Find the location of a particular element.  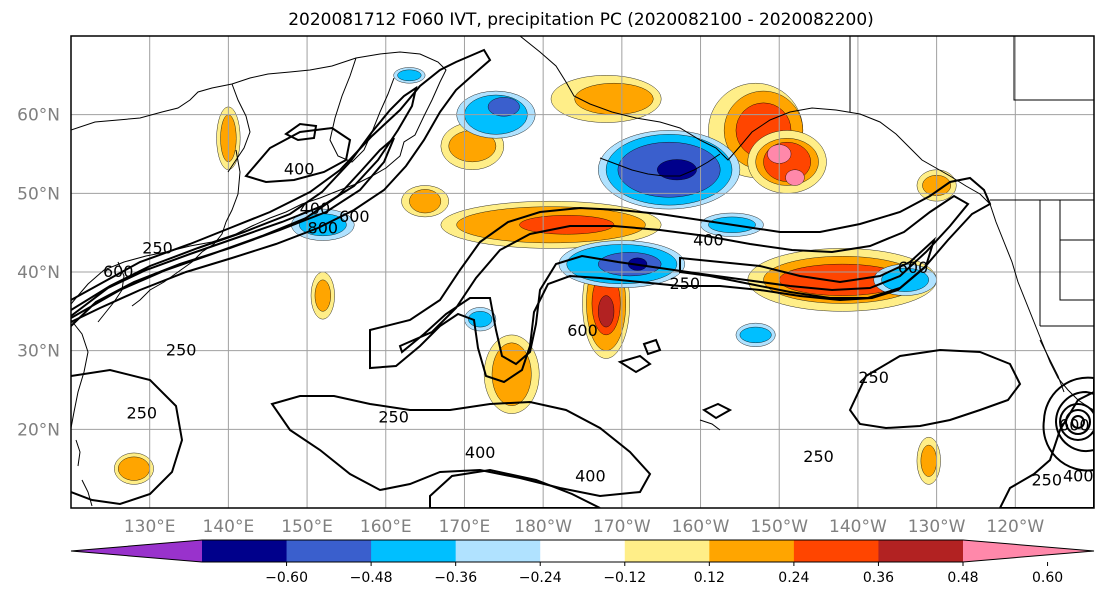

colorbar-label-5: 0.12 is located at coordinates (709, 578).